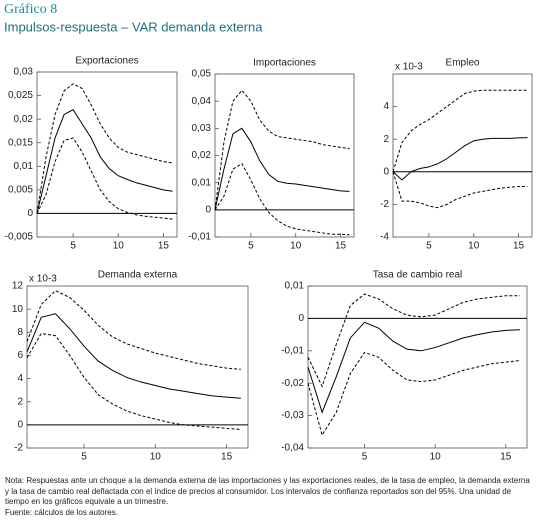 The height and width of the screenshot is (527, 538). Describe the element at coordinates (18, 309) in the screenshot. I see `y-tick-label: 10` at that location.